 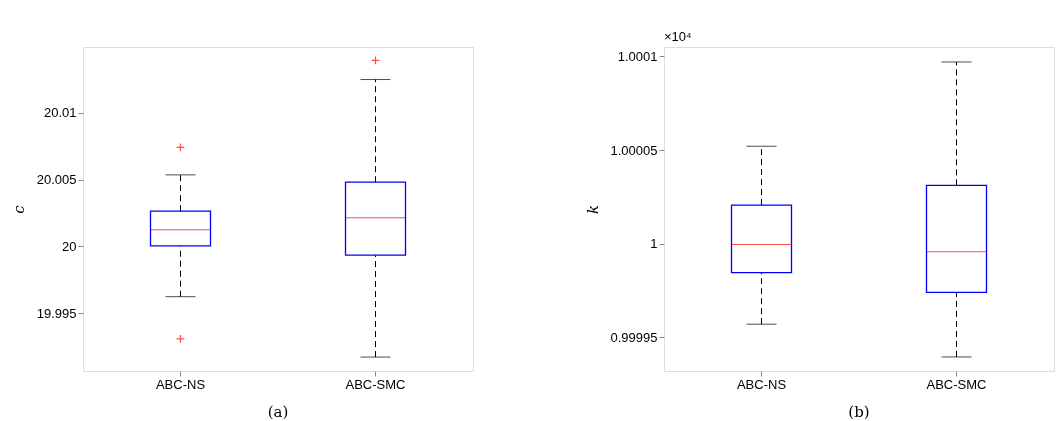 I want to click on y-tick-label: 1, so click(x=654, y=244).